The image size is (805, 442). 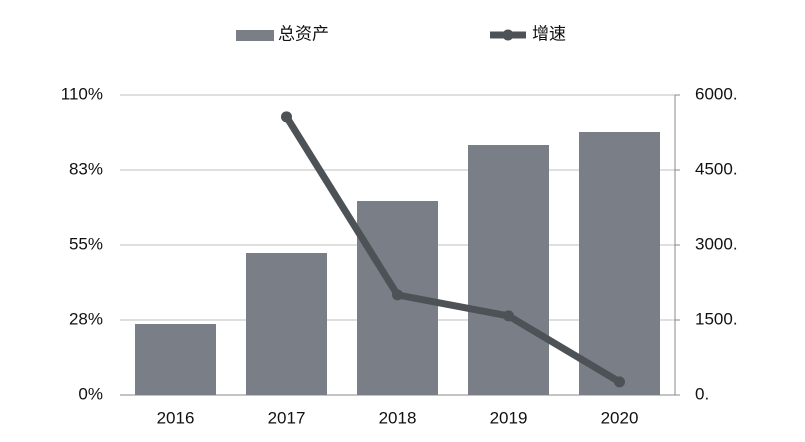 I want to click on y-tick-label: 55%, so click(x=86, y=243).